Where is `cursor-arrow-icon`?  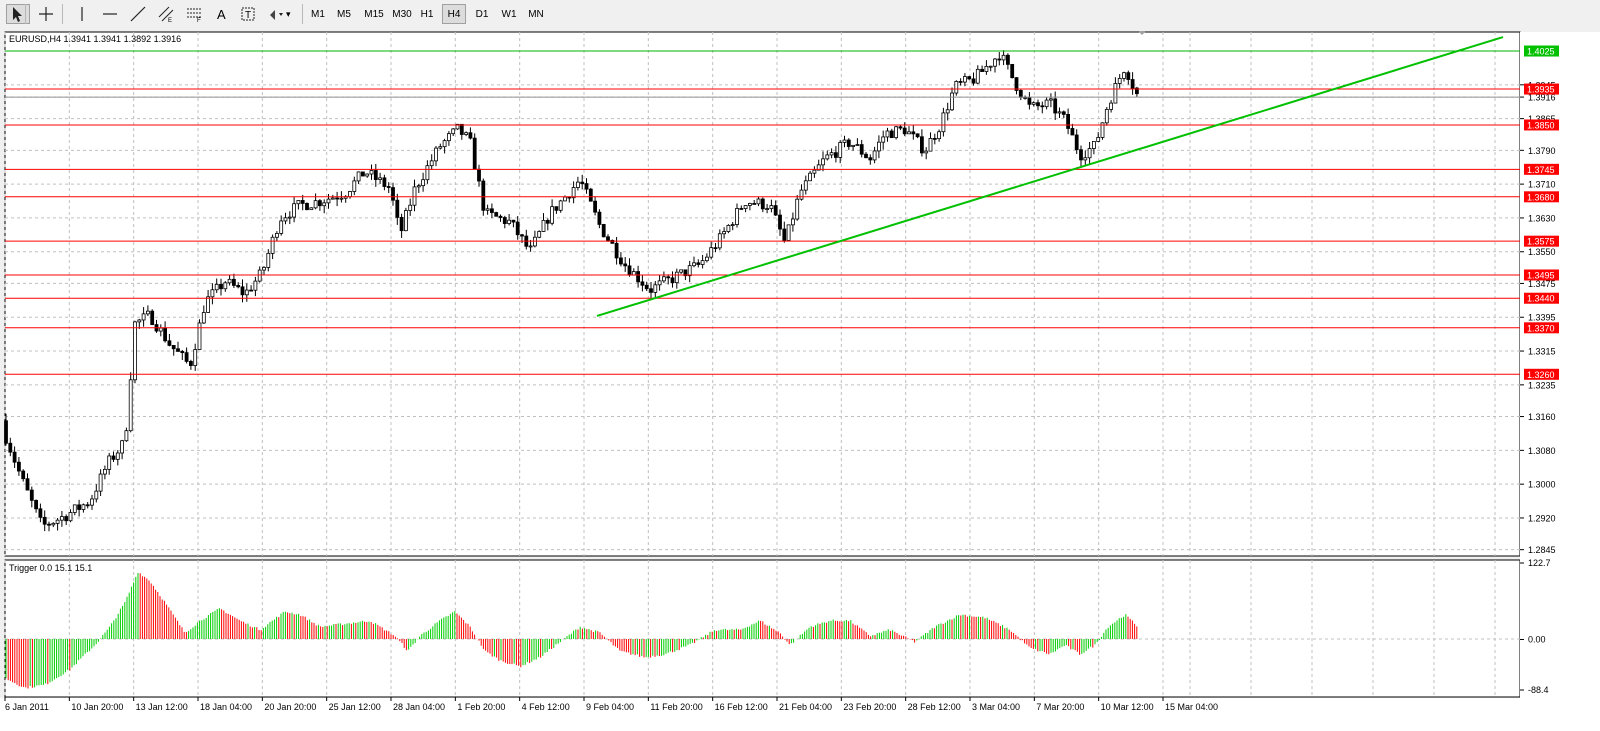 cursor-arrow-icon is located at coordinates (17, 14).